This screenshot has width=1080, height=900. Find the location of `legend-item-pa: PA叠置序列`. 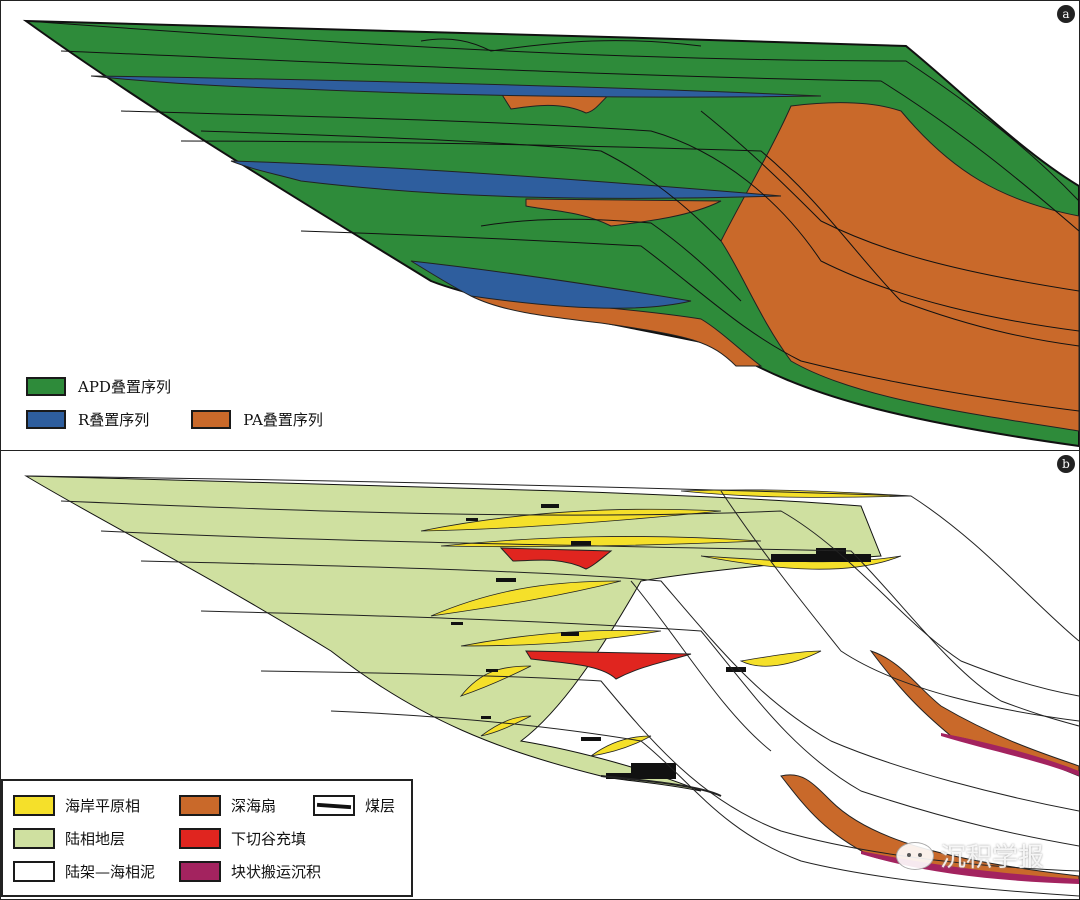

legend-item-pa: PA叠置序列 is located at coordinates (257, 419).